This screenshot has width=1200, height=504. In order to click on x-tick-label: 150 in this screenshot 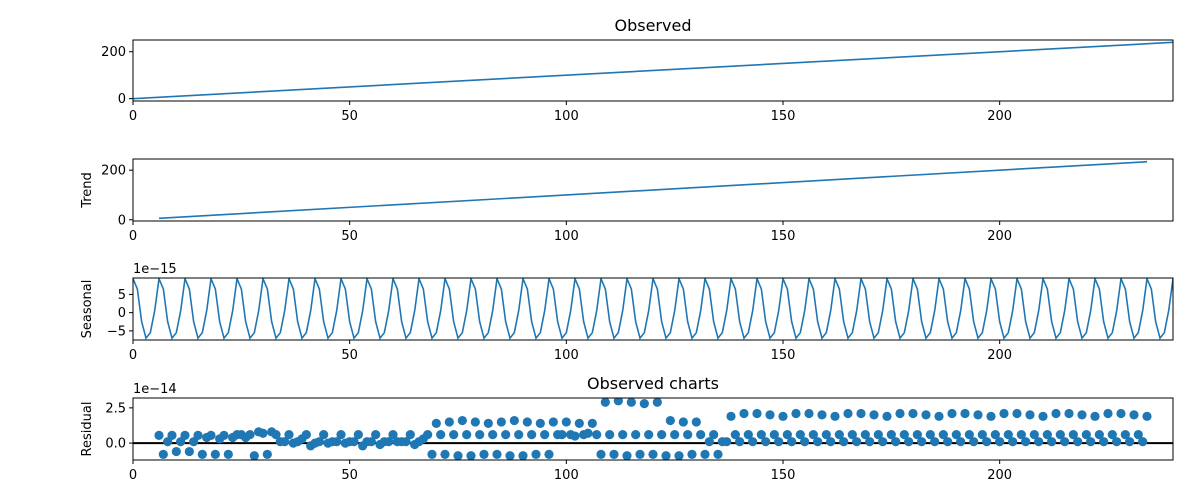, I will do `click(783, 236)`.